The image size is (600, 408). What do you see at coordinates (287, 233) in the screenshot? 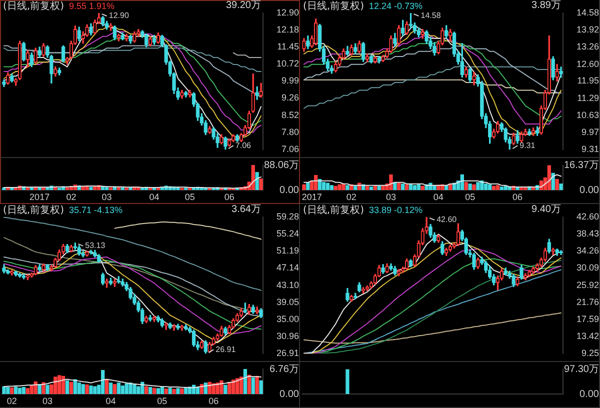
I see `y-tick-label: 55.24` at bounding box center [287, 233].